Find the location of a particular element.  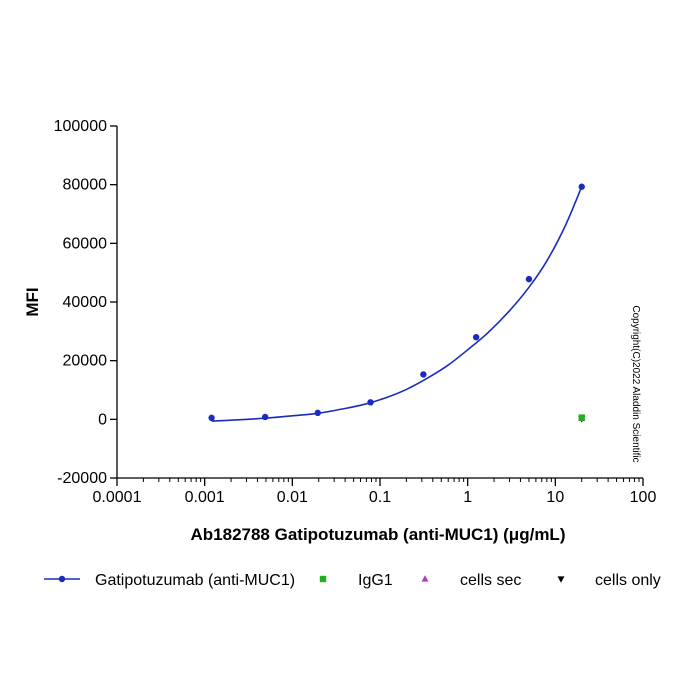

y-tick-label: 100000 is located at coordinates (80, 126).